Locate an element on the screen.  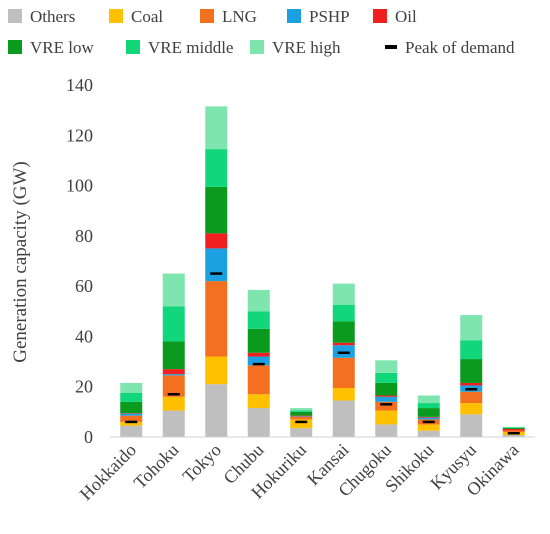
bar-stack-tohoku is located at coordinates (173, 355).